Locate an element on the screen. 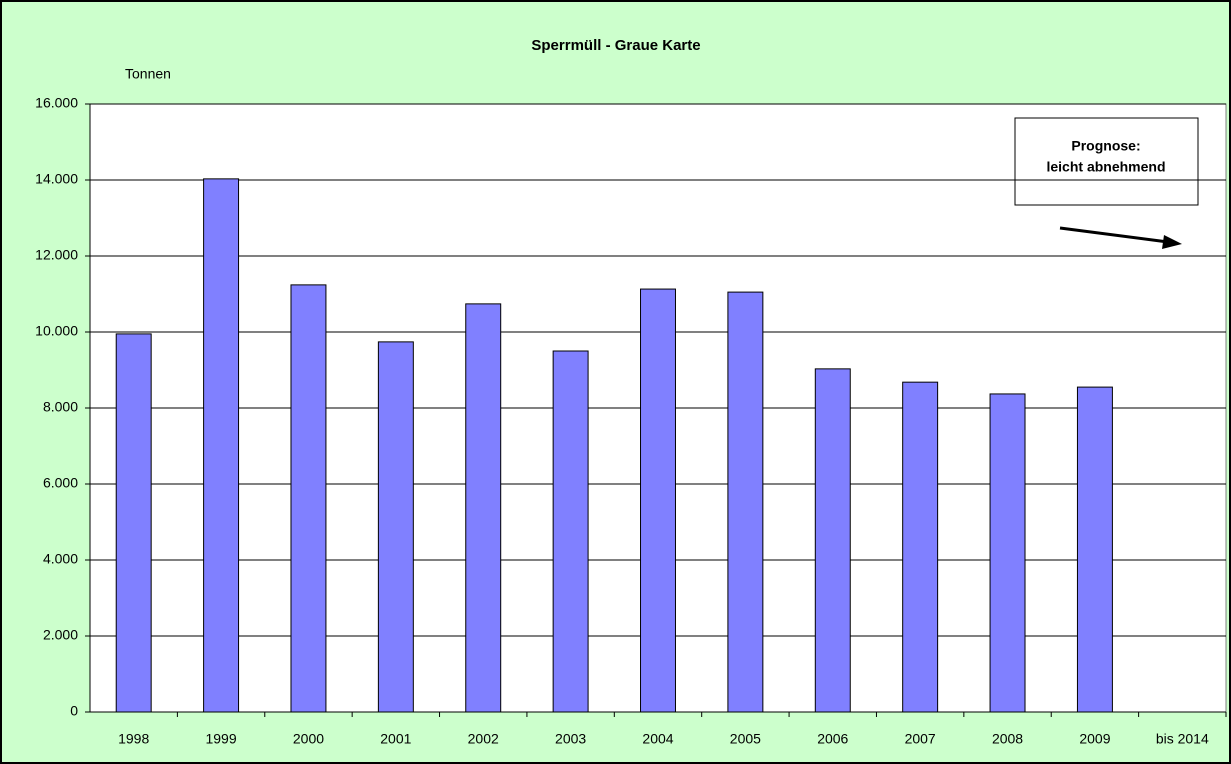 The height and width of the screenshot is (764, 1231). y-tick-label: 6.000 is located at coordinates (60, 483).